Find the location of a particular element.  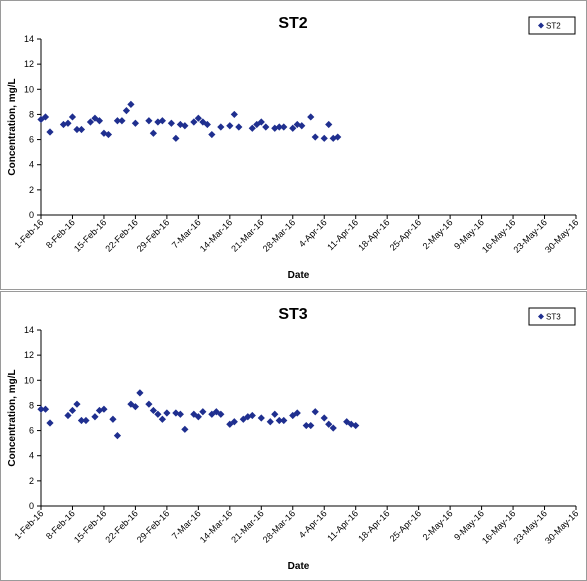

chart-title: ST2 is located at coordinates (292, 23).